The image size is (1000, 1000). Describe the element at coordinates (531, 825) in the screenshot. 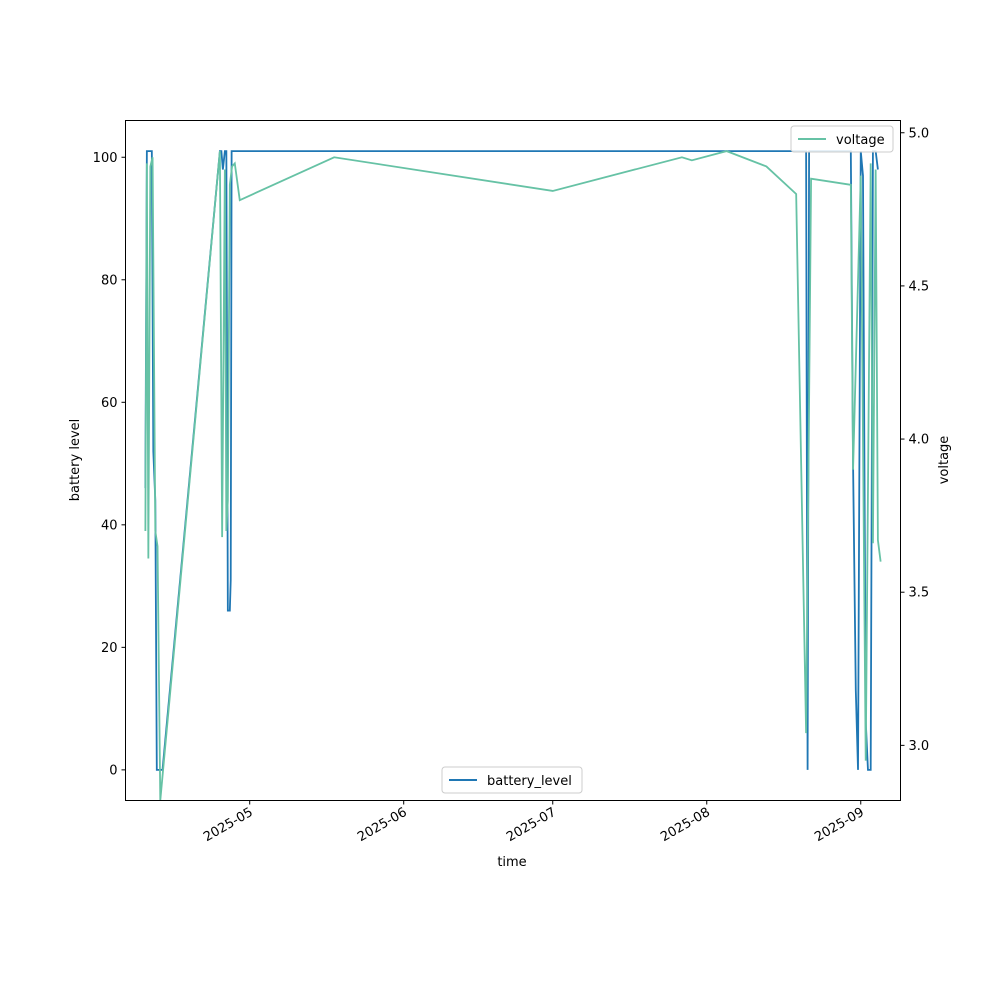

I see `x-tick-label: 2025-07` at that location.